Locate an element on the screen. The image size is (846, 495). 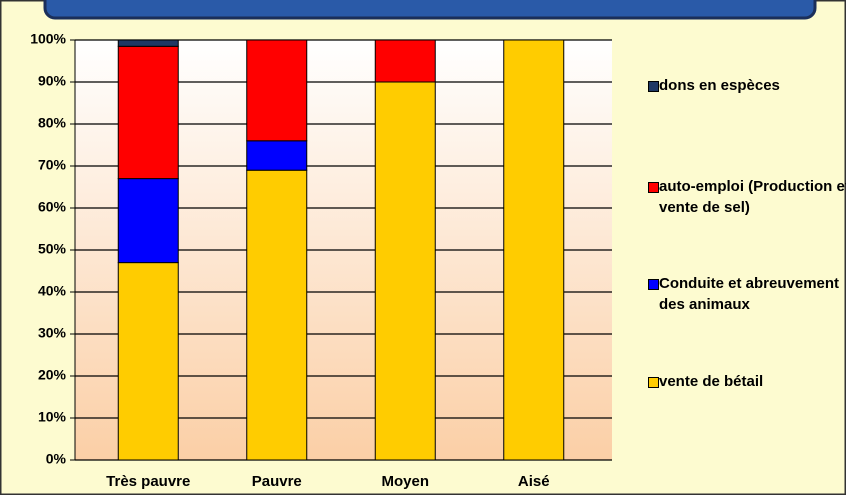
legend-item: Conduite et abreuvement des animaux is located at coordinates (746, 294).